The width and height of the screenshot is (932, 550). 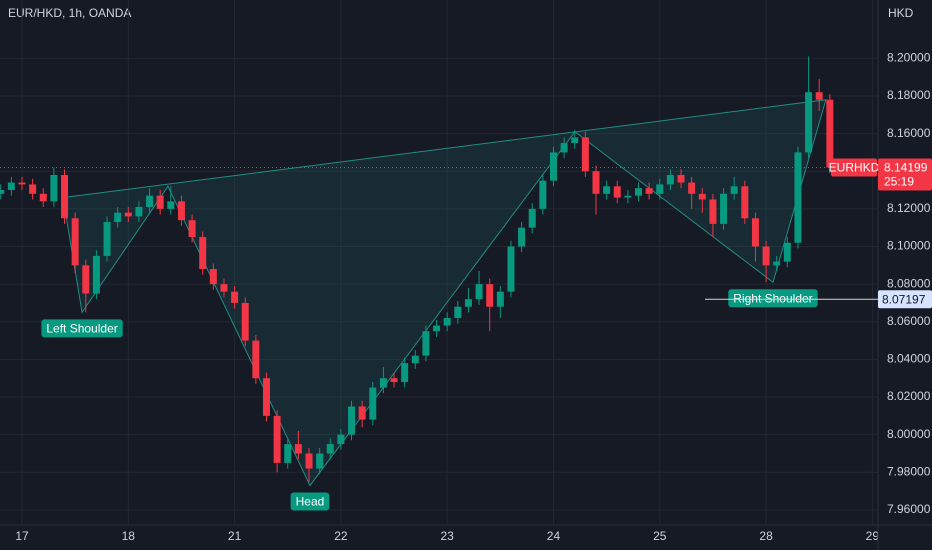 What do you see at coordinates (906, 168) in the screenshot?
I see `last-price-label: 8.14199` at bounding box center [906, 168].